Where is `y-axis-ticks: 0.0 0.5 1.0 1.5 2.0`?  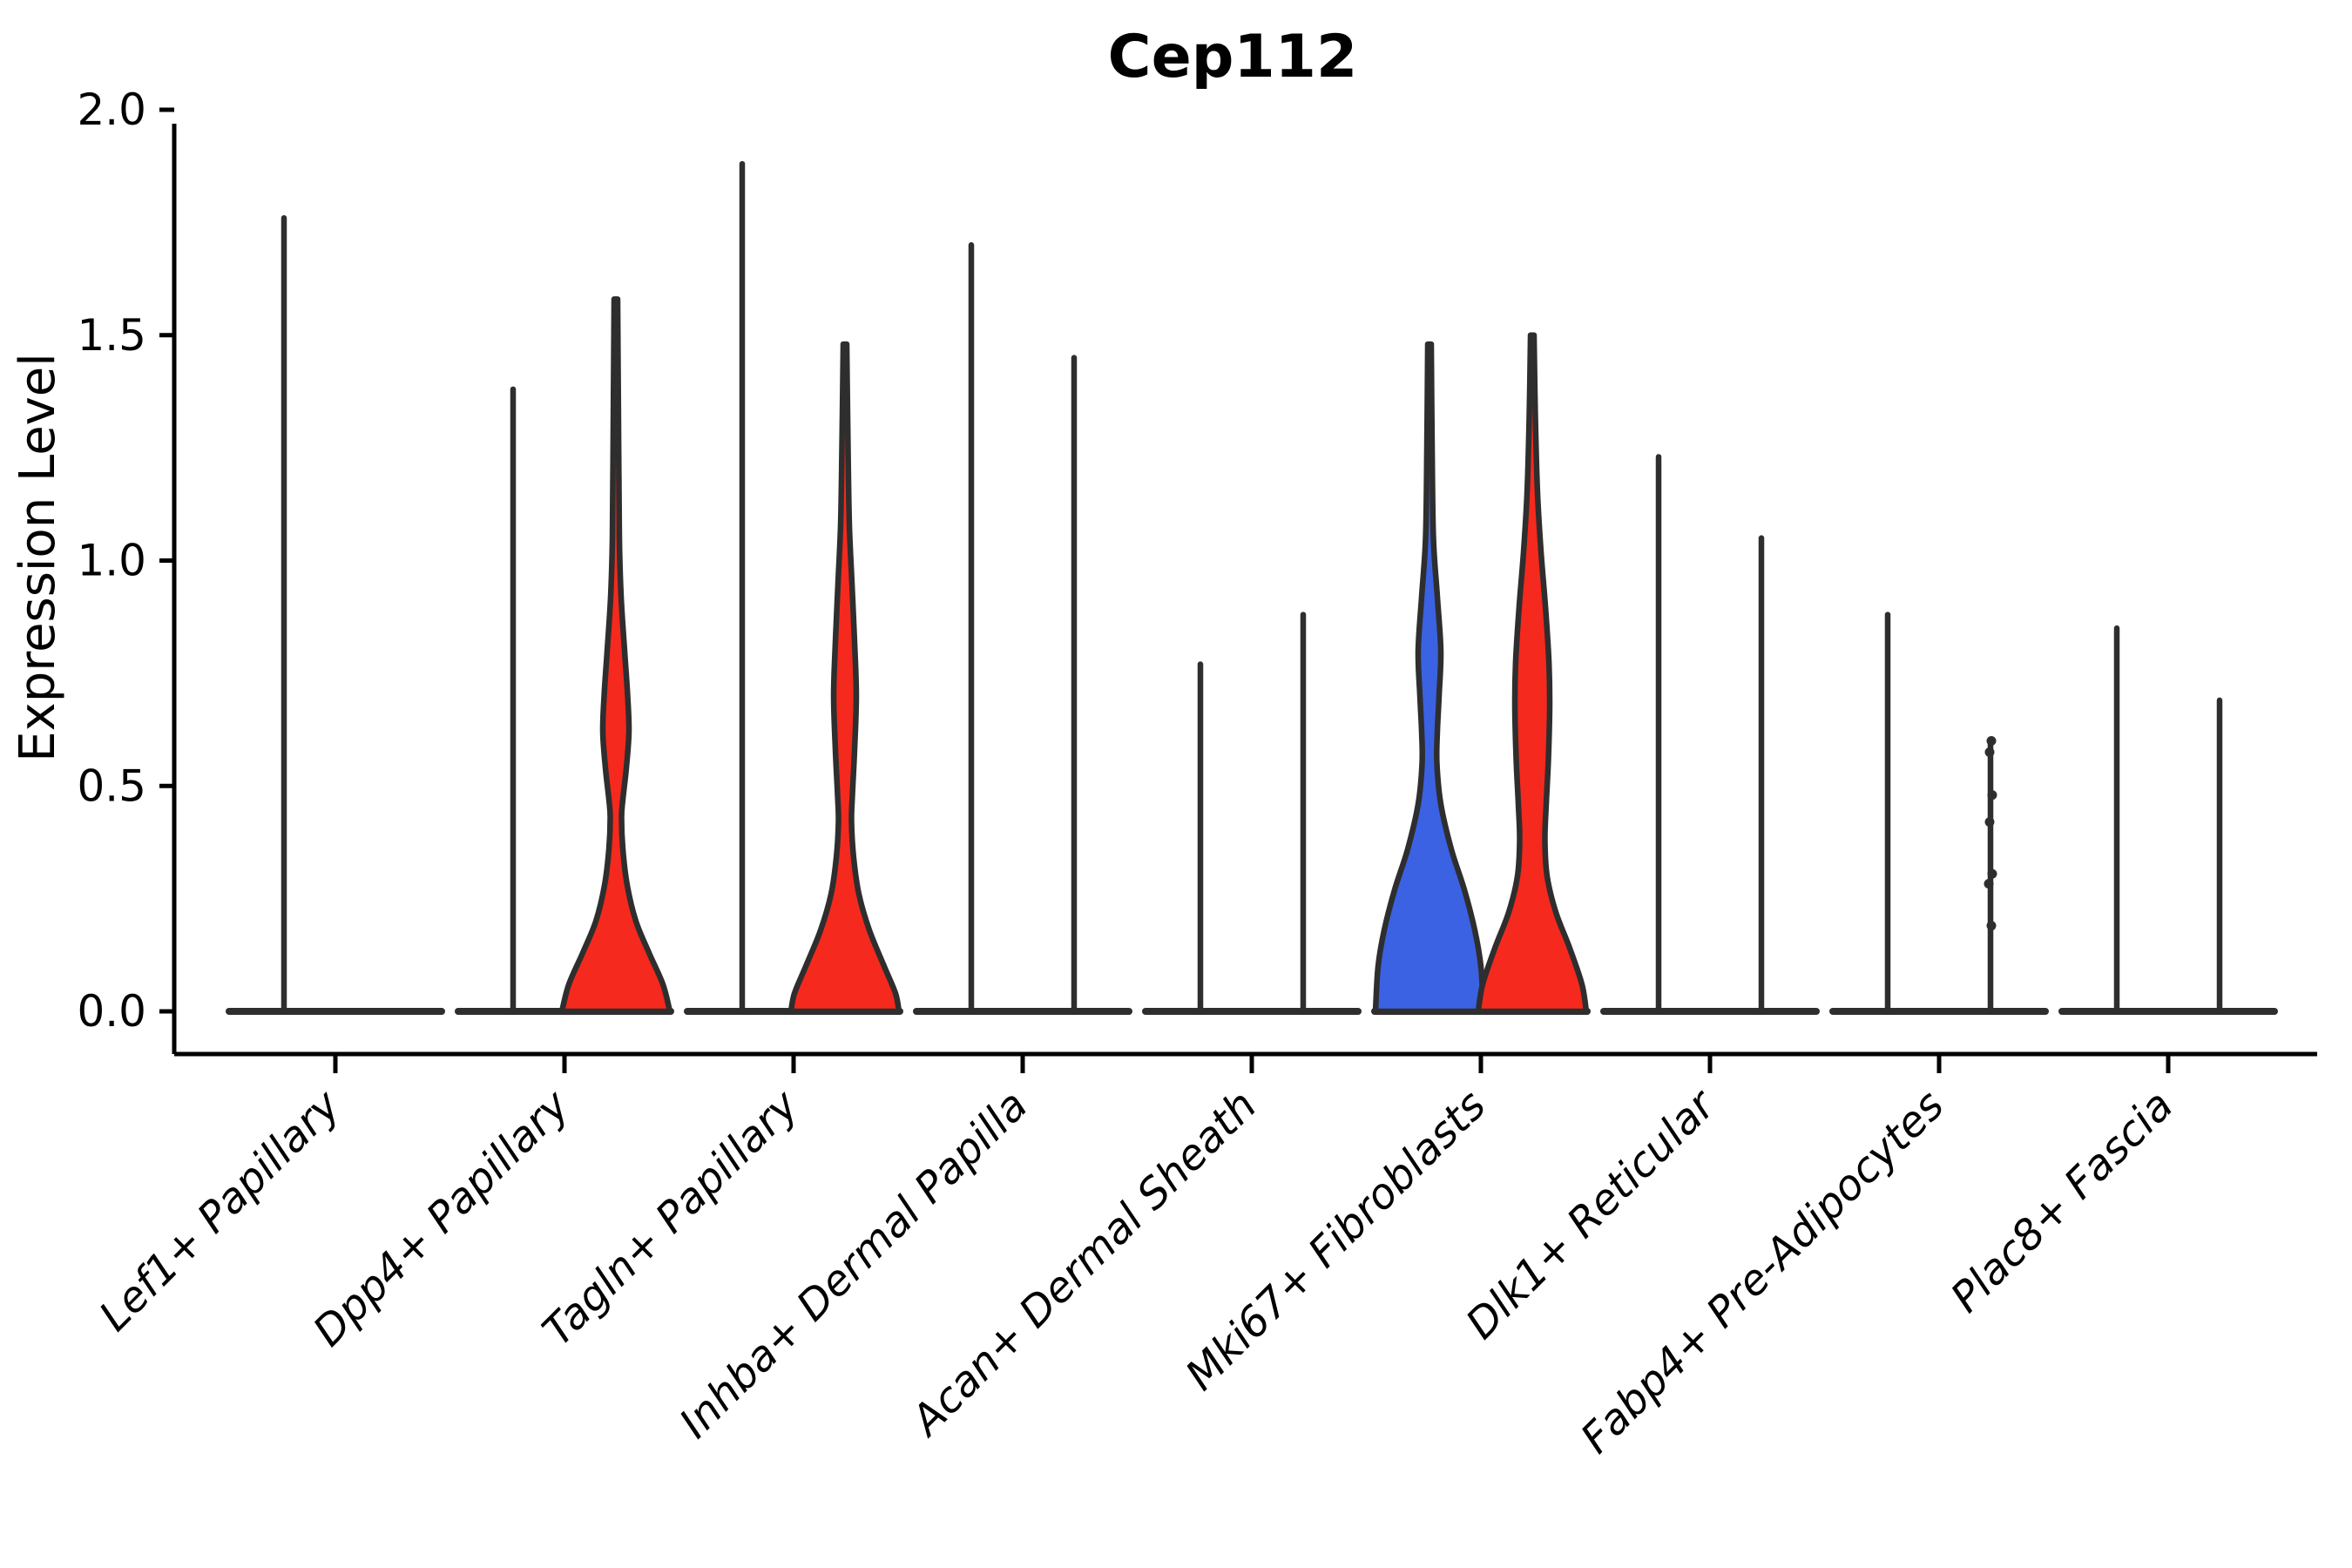 y-axis-ticks: 0.0 0.5 1.0 1.5 2.0 is located at coordinates (125, 560).